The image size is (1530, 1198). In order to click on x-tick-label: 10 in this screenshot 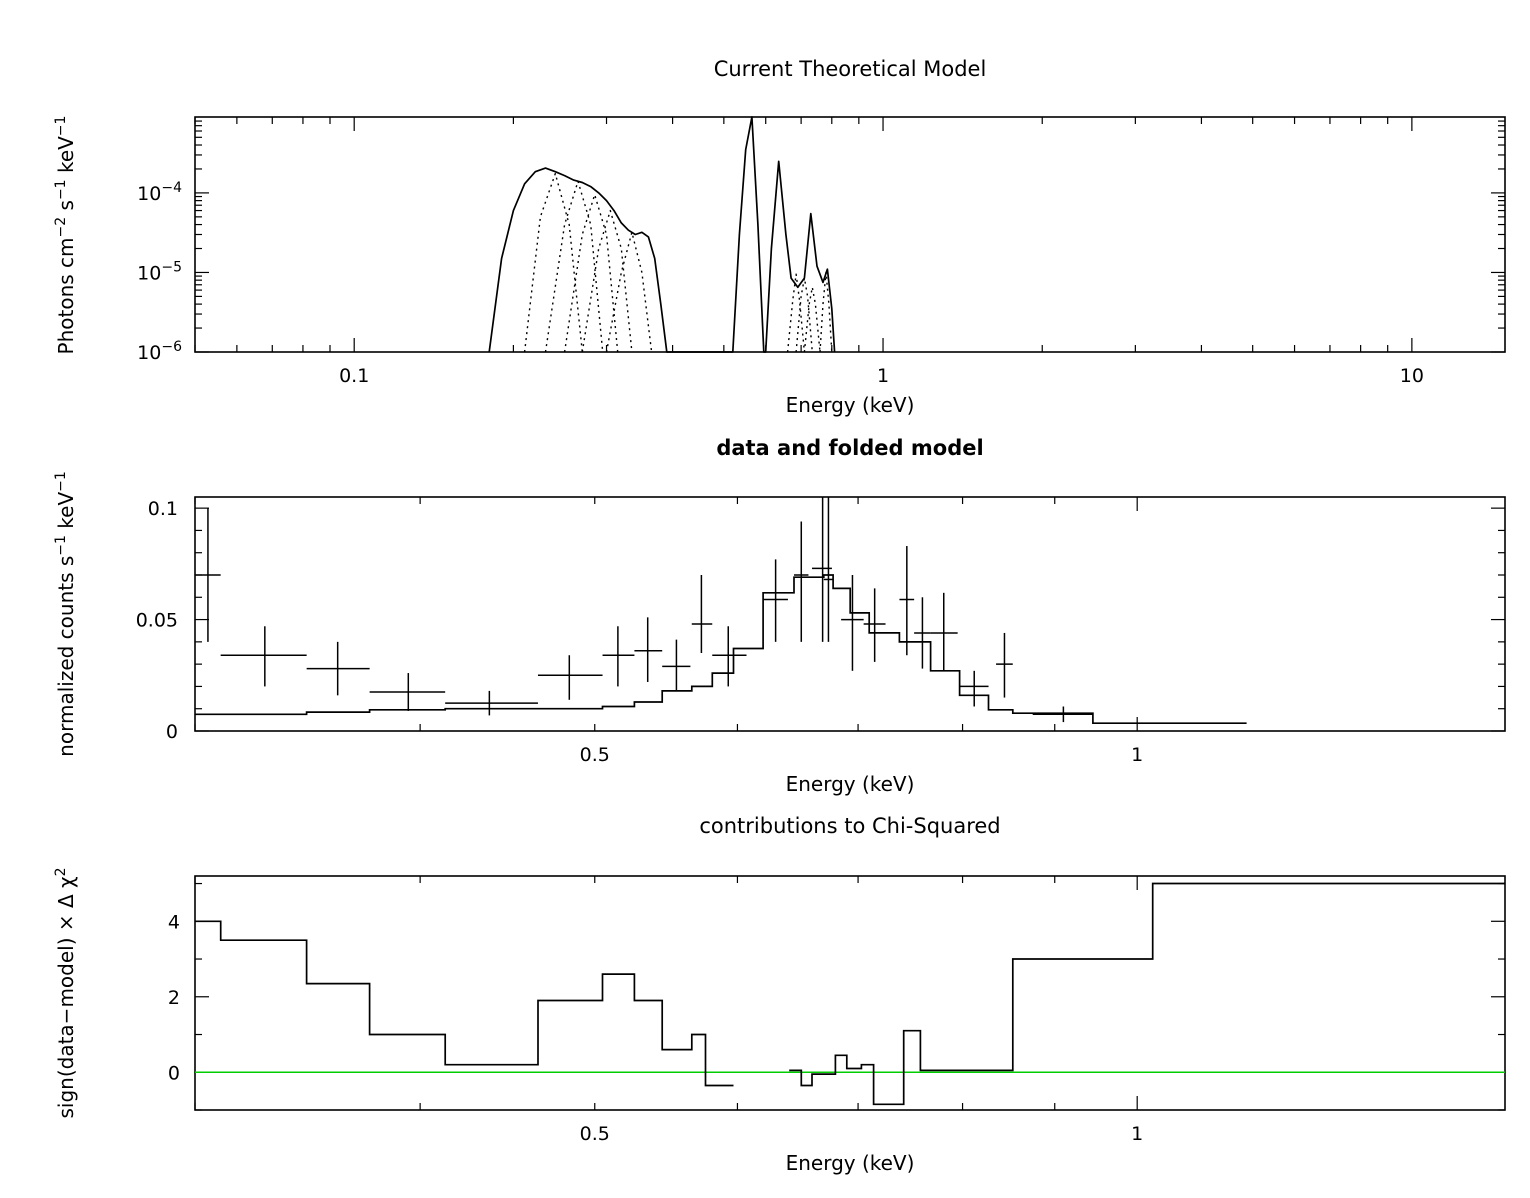, I will do `click(1412, 376)`.